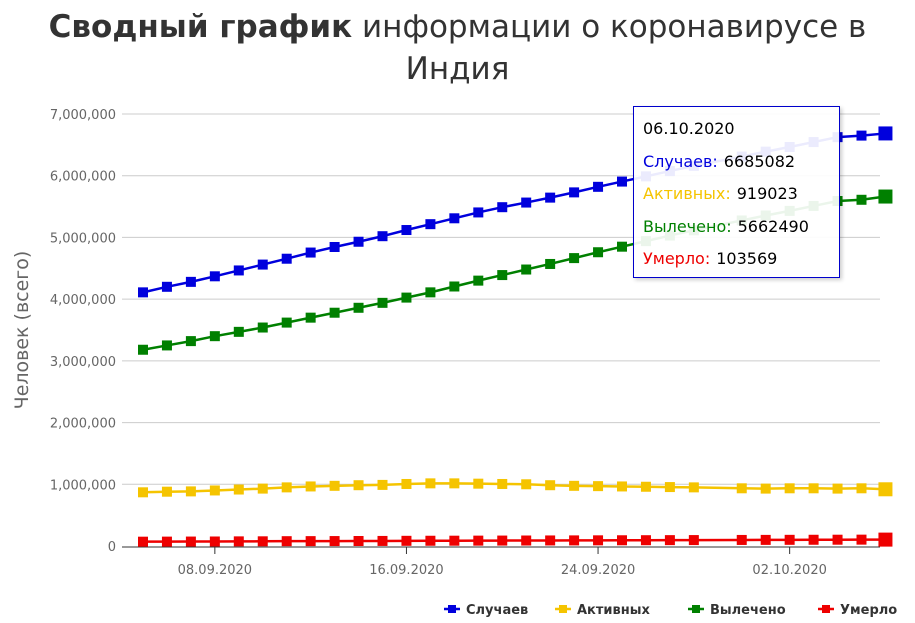 The height and width of the screenshot is (623, 915). What do you see at coordinates (670, 610) in the screenshot?
I see `legend: Случаев Активных Вылечено Умерло` at bounding box center [670, 610].